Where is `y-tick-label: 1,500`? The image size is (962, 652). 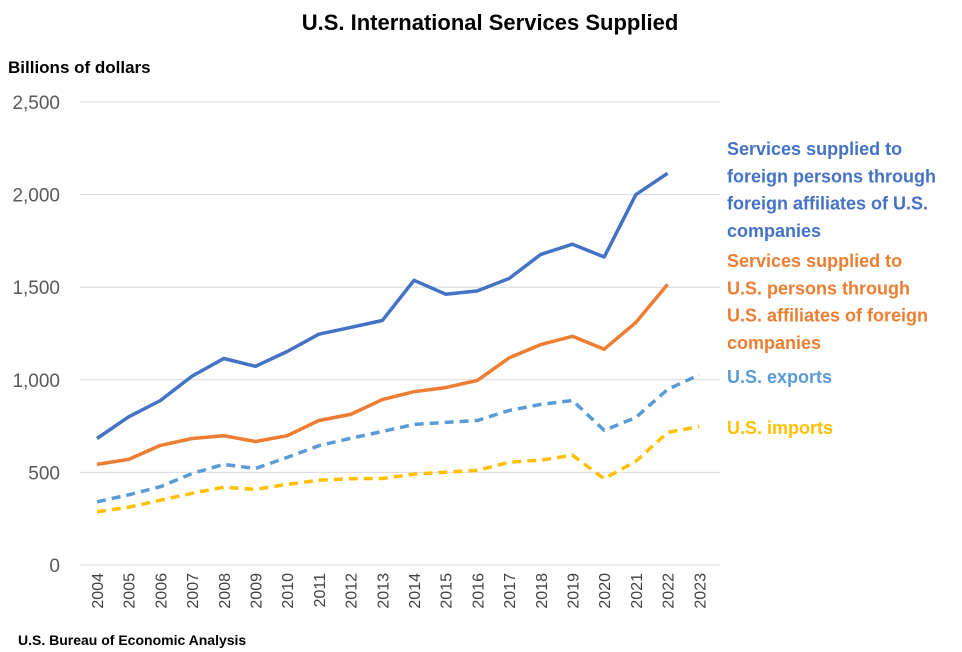
y-tick-label: 1,500 is located at coordinates (36, 288).